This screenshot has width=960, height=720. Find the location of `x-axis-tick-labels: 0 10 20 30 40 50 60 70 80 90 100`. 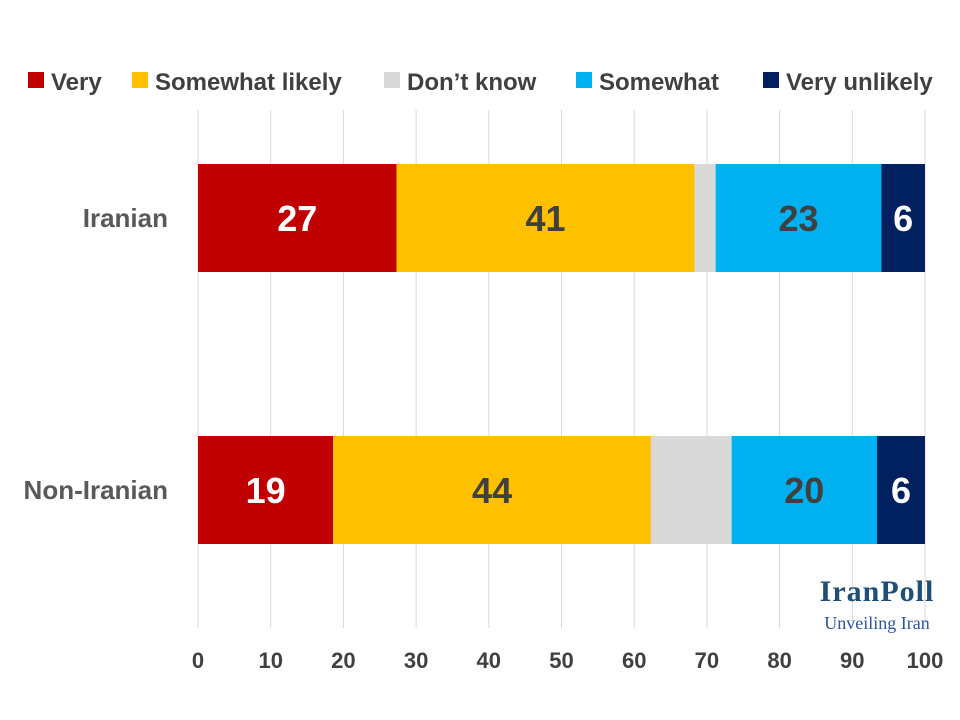

x-axis-tick-labels: 0 10 20 30 40 50 60 70 80 90 100 is located at coordinates (567, 660).